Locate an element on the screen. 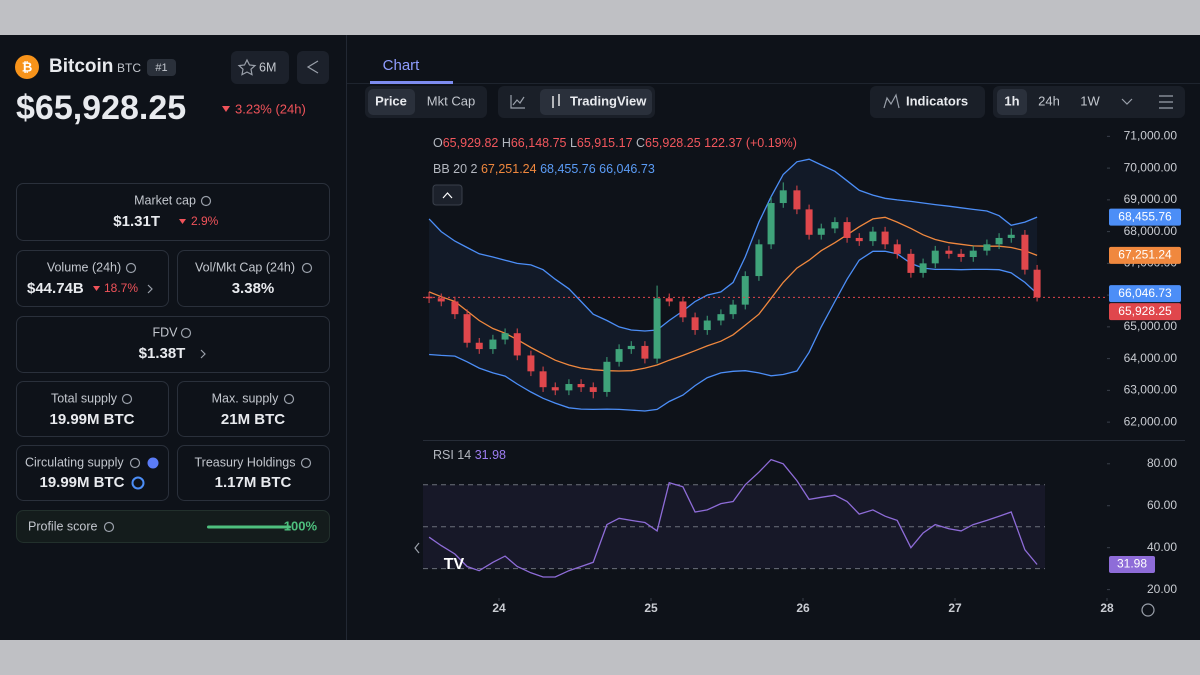 This screenshot has height=675, width=1200. coin-price: $65,928.25 is located at coordinates (101, 108).